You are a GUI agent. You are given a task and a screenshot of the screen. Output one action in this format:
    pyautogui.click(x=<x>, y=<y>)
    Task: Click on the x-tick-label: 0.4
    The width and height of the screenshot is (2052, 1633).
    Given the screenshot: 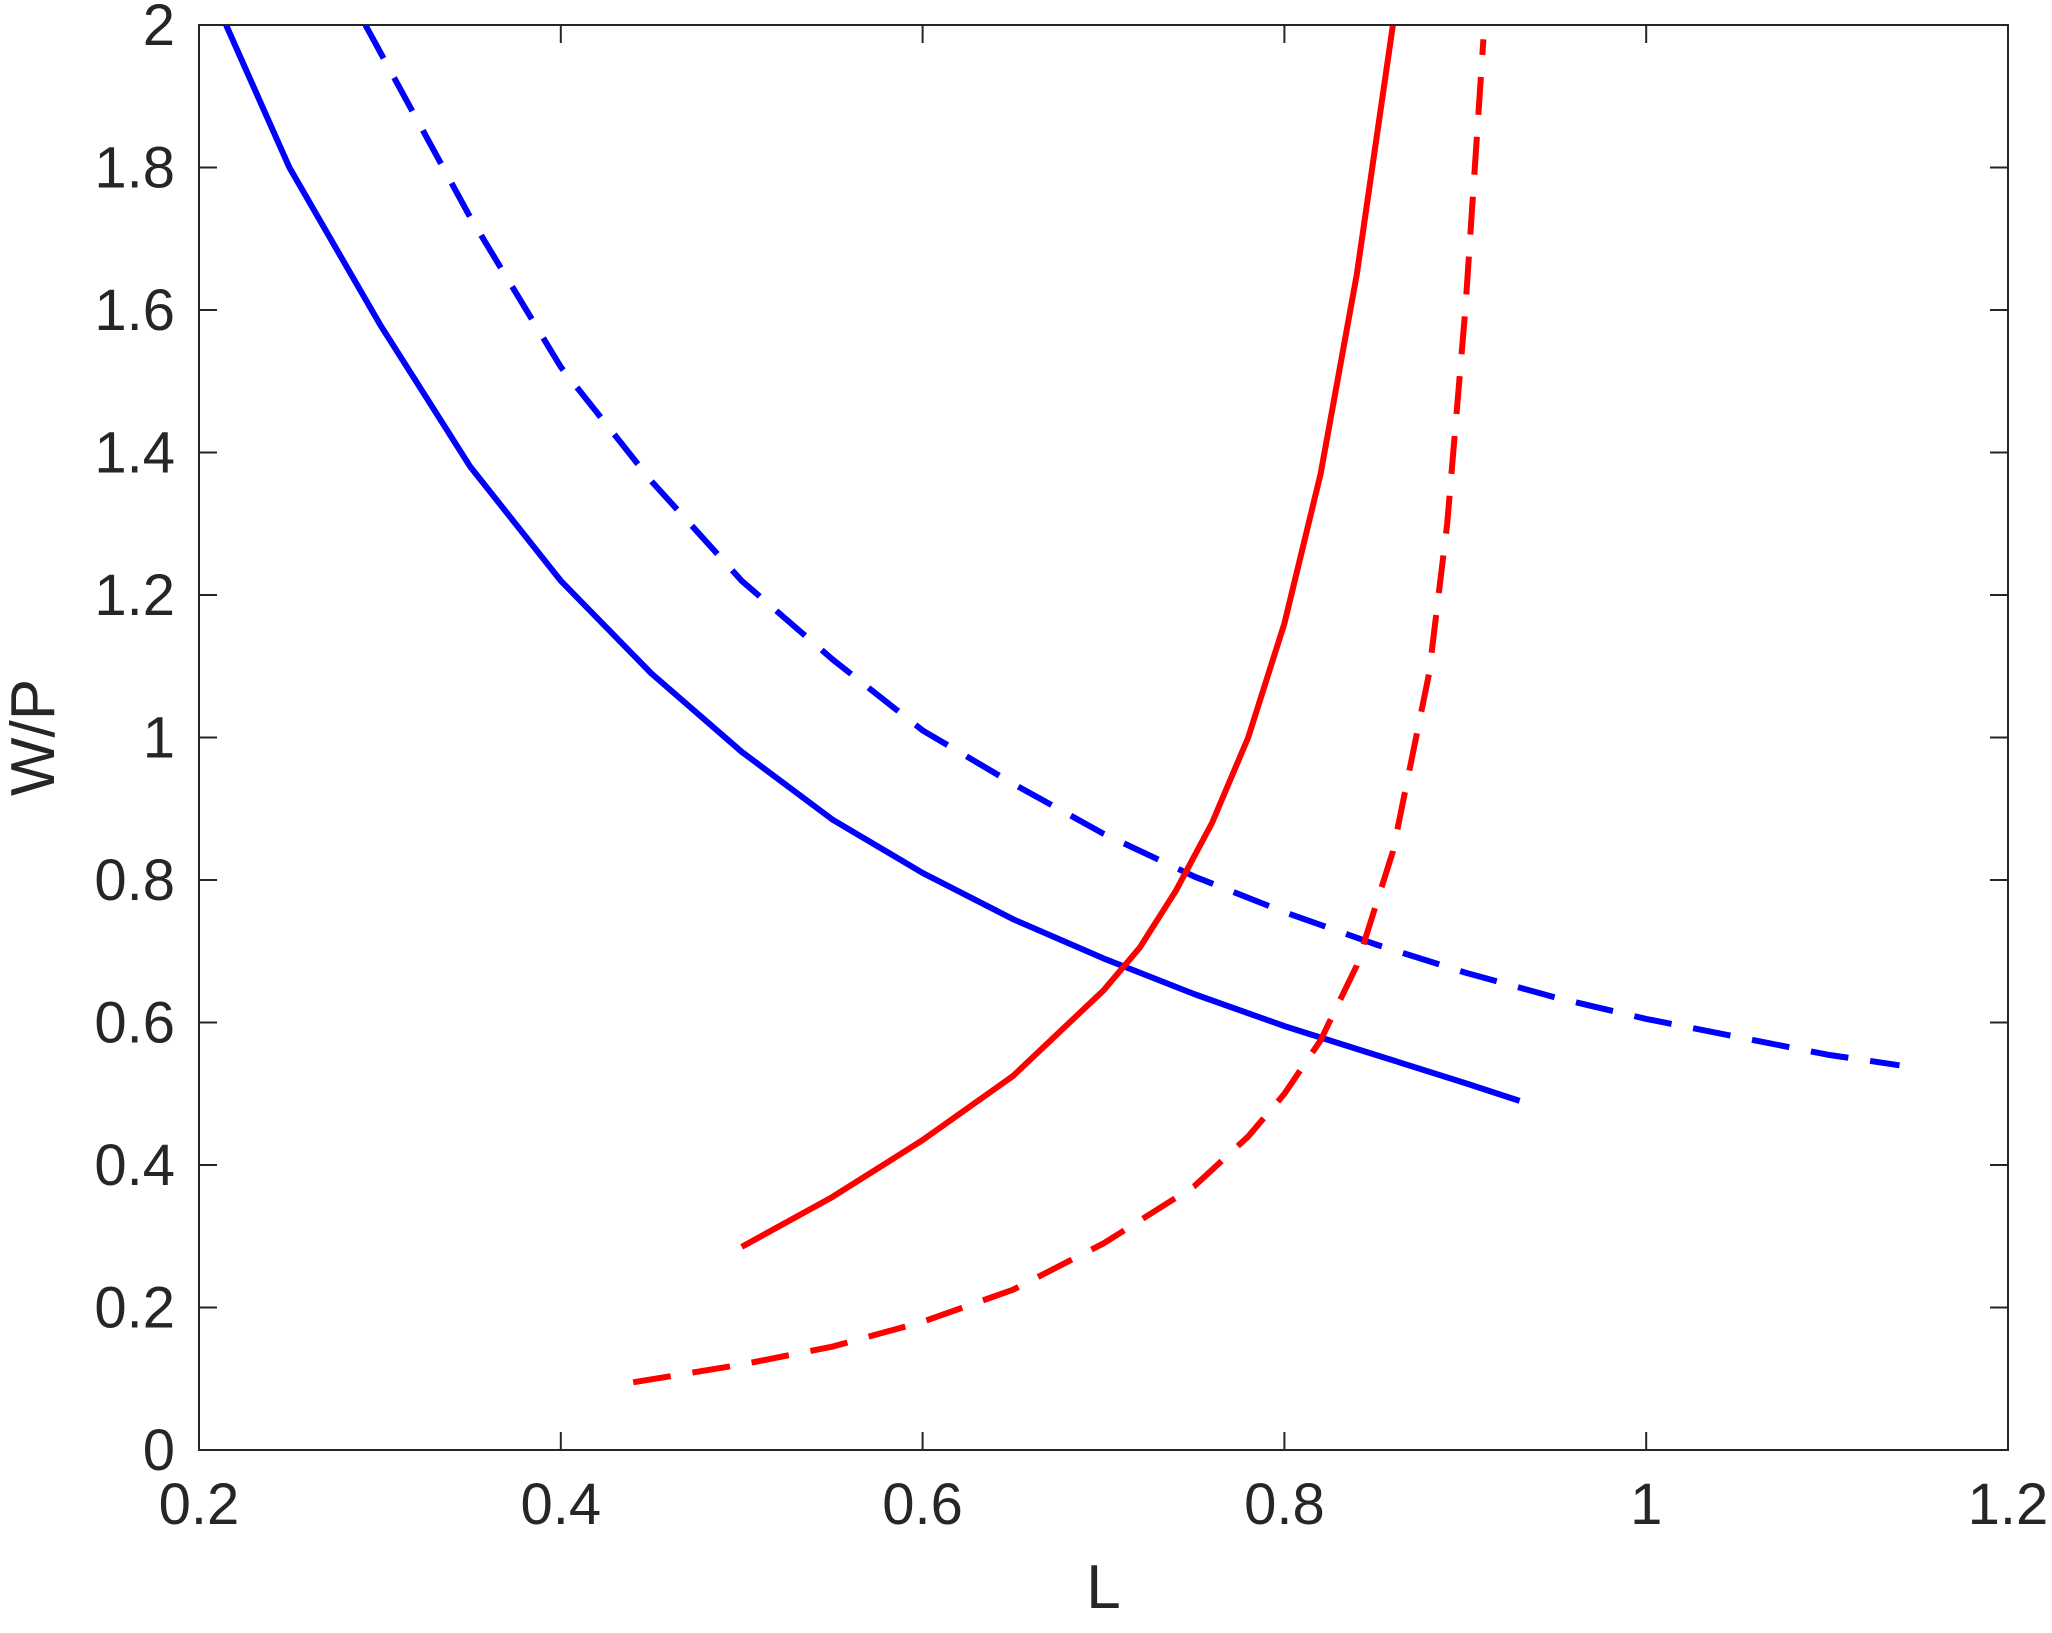 What is the action you would take?
    pyautogui.click(x=560, y=1504)
    